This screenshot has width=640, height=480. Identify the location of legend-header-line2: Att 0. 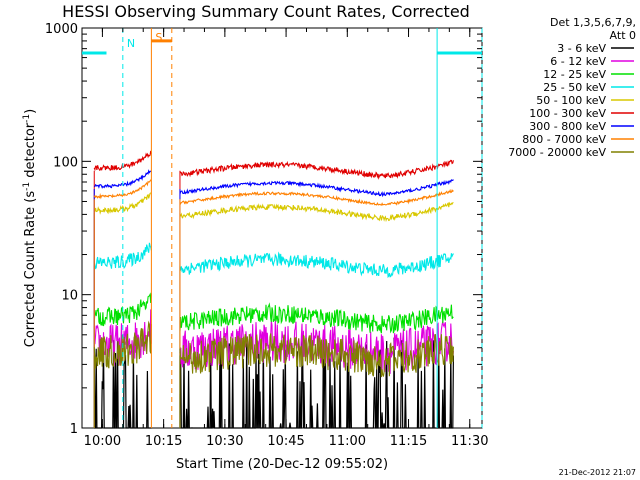
(623, 35).